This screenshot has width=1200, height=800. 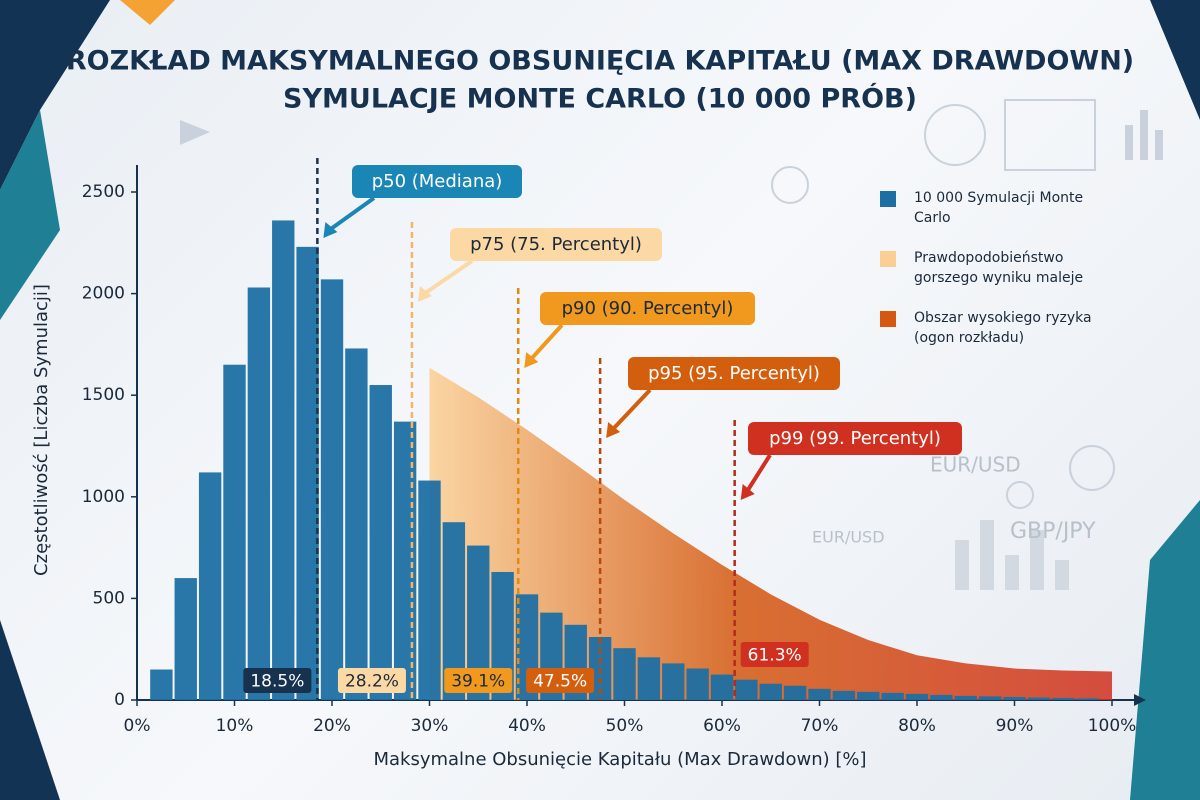 I want to click on percentile-label: p99 (99. Percentyl), so click(x=855, y=438).